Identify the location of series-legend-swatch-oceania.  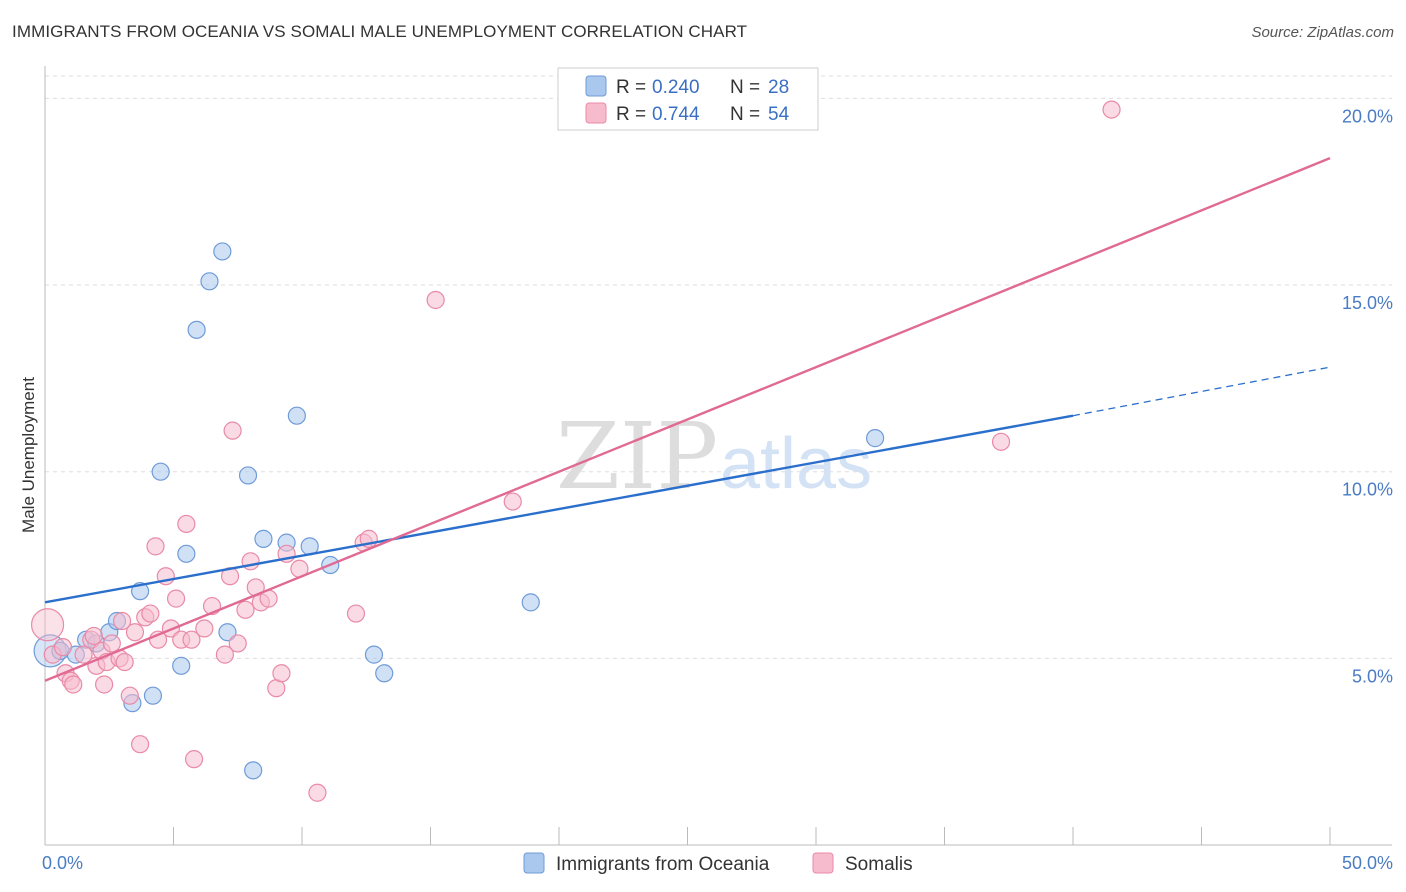
(534, 863).